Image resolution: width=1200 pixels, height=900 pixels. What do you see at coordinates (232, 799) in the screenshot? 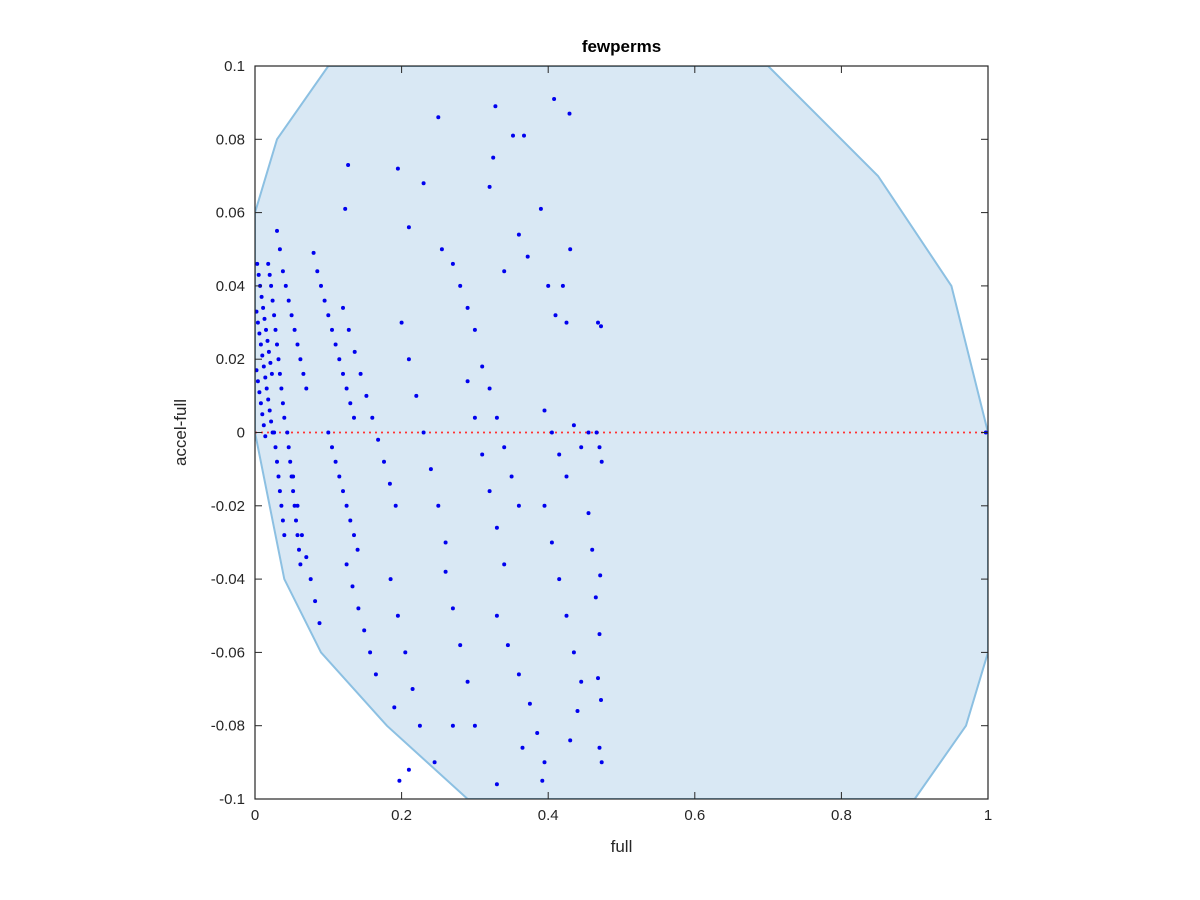
I see `y-tick-label: -0.1` at bounding box center [232, 799].